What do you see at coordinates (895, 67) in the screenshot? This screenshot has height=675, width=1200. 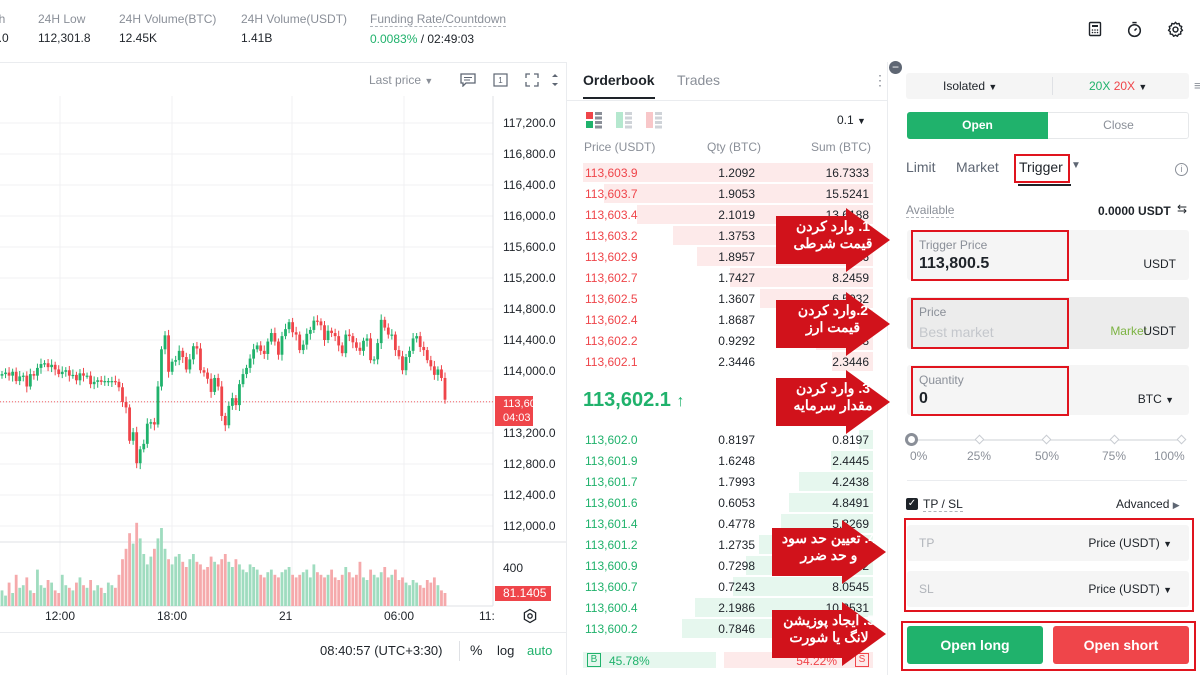 I see `collapse-minus-icon: −` at bounding box center [895, 67].